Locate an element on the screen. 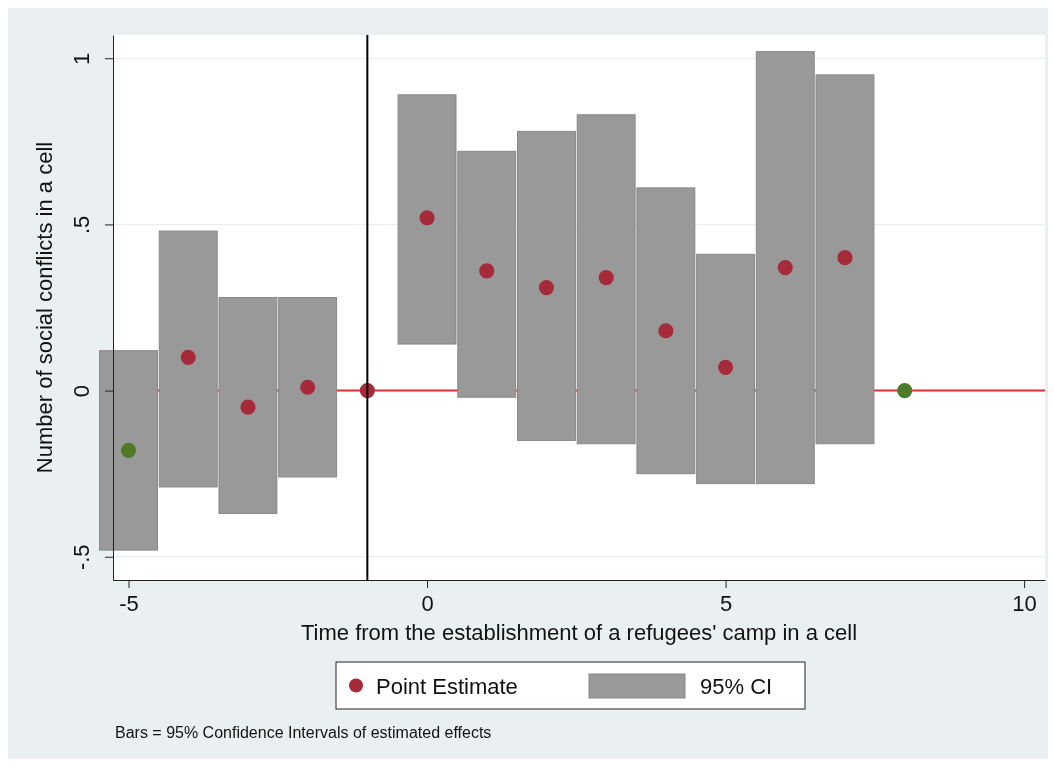 Image resolution: width=1054 pixels, height=769 pixels. y-tick-label: -.5 is located at coordinates (81, 557).